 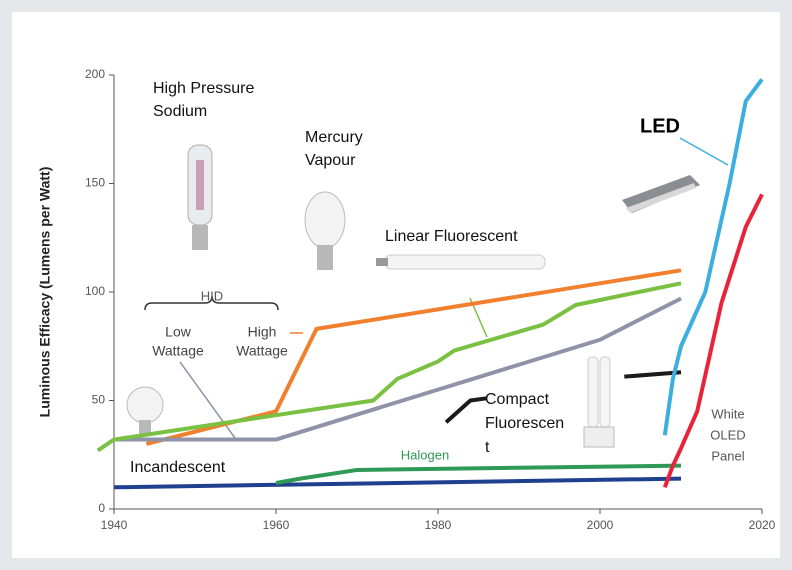 I want to click on annotation: OLED, so click(x=727, y=434).